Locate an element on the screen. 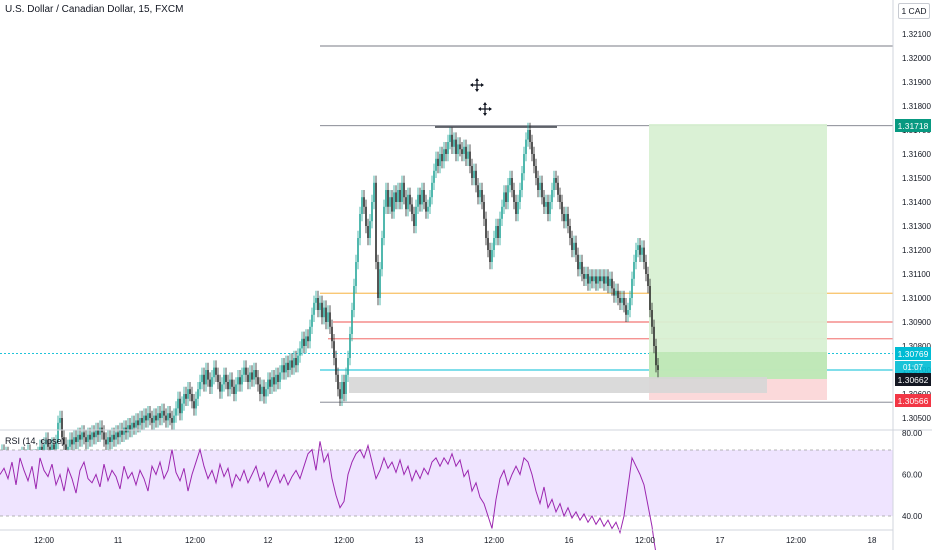 The height and width of the screenshot is (550, 932). time-tick-0: 12:00 is located at coordinates (44, 540).